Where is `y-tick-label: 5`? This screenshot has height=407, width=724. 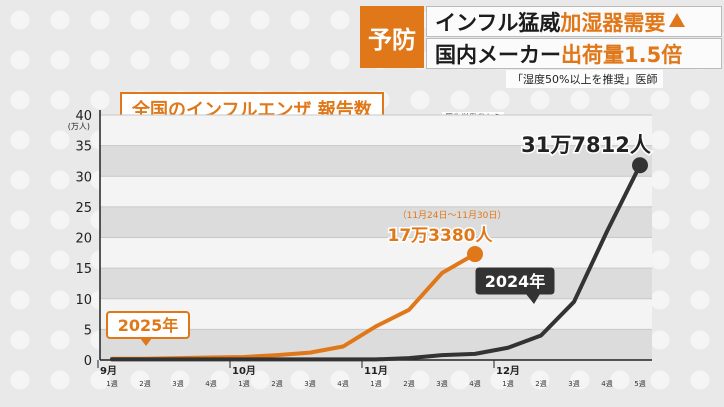 y-tick-label: 5 is located at coordinates (88, 330).